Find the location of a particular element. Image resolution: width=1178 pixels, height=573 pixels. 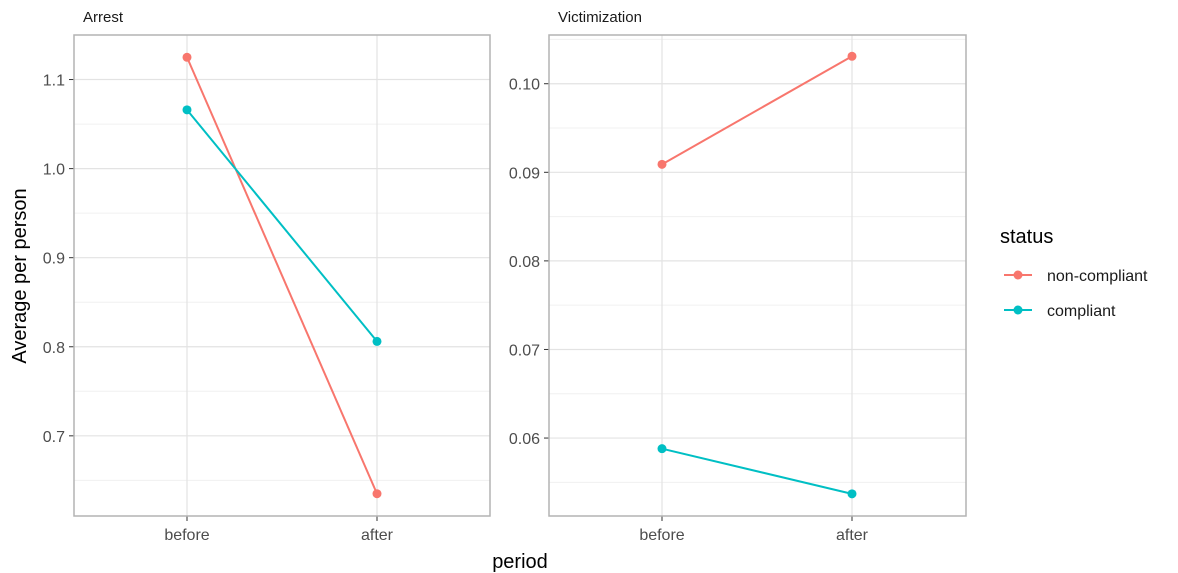

x-axis-title: period is located at coordinates (520, 562).